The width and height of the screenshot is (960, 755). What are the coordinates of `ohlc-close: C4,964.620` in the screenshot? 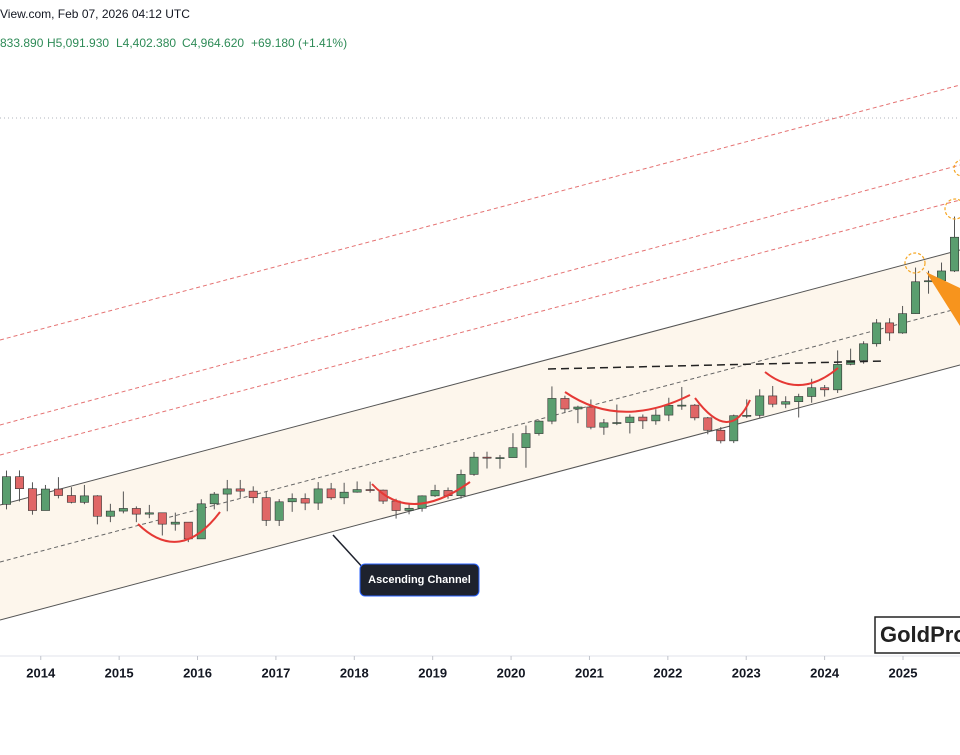 It's located at (213, 43).